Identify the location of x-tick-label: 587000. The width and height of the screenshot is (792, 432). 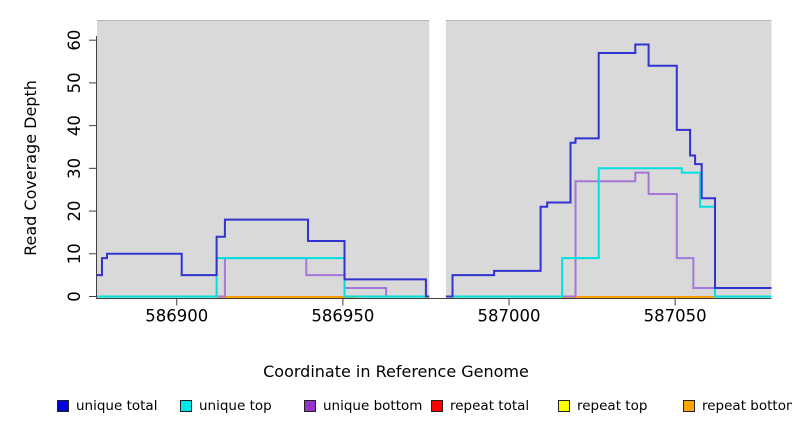
(509, 316).